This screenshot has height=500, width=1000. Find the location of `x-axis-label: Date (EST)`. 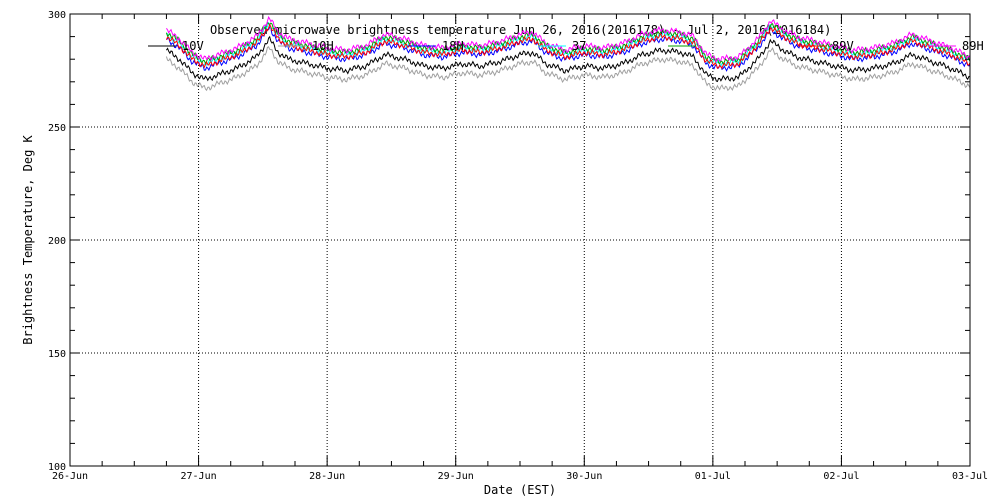

x-axis-label: Date (EST) is located at coordinates (520, 490).